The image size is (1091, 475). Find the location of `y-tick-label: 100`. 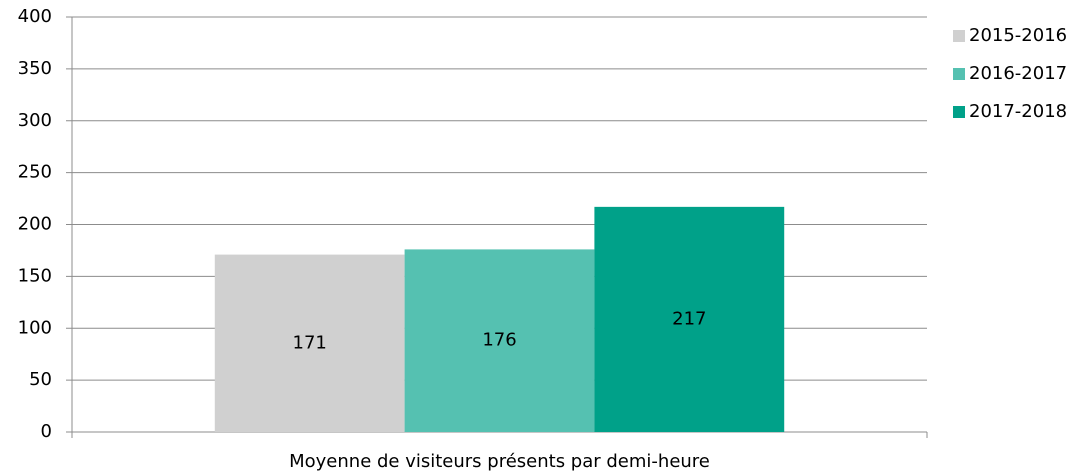

y-tick-label: 100 is located at coordinates (35, 327).